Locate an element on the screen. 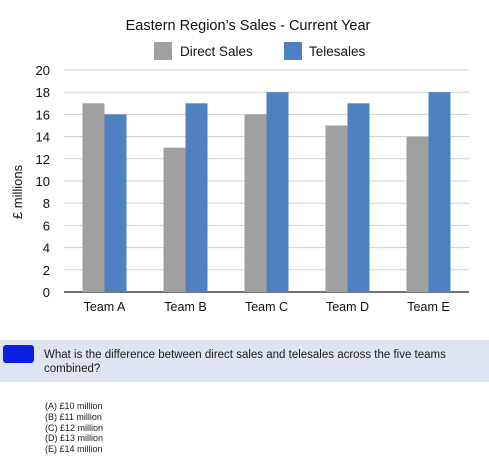  bar-telesales-team-a is located at coordinates (115, 203).